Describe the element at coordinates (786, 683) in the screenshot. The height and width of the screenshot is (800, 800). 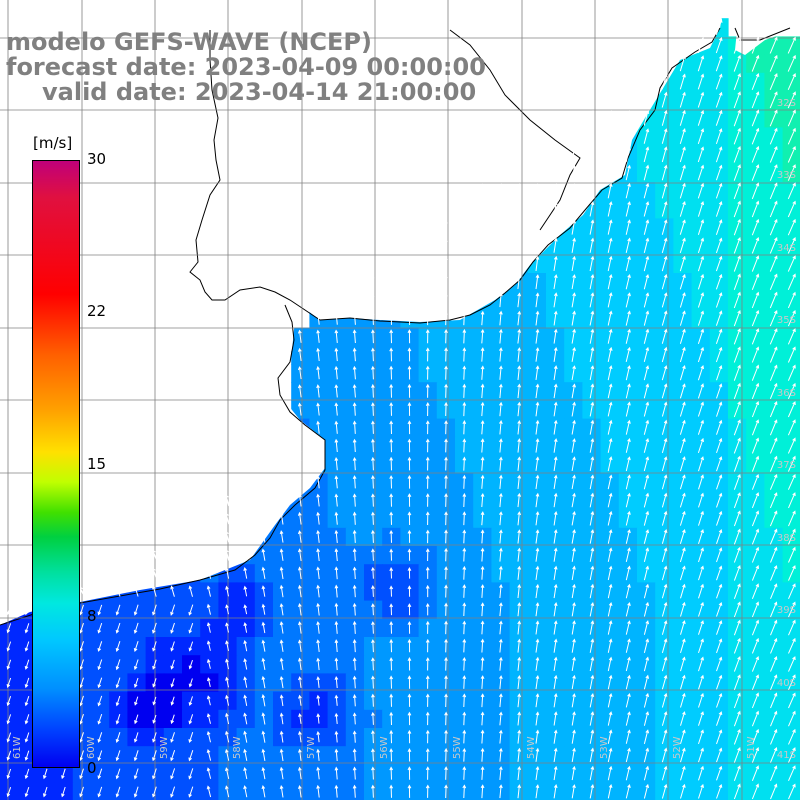
I see `latitude-label: 40S` at that location.